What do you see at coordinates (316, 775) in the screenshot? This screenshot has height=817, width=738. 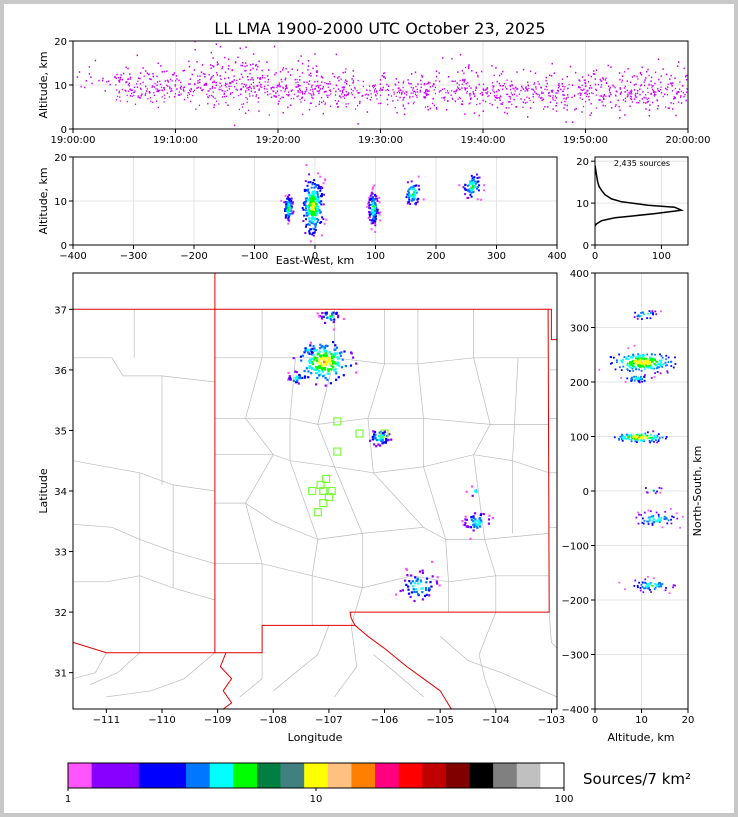 I see `colorbar-cell` at bounding box center [316, 775].